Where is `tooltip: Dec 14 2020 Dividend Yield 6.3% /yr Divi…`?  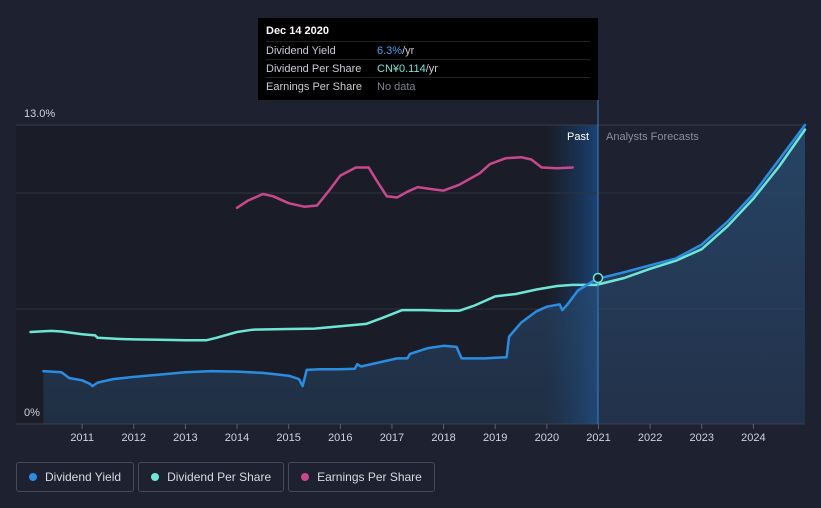
tooltip: Dec 14 2020 Dividend Yield 6.3% /yr Divi… is located at coordinates (428, 59).